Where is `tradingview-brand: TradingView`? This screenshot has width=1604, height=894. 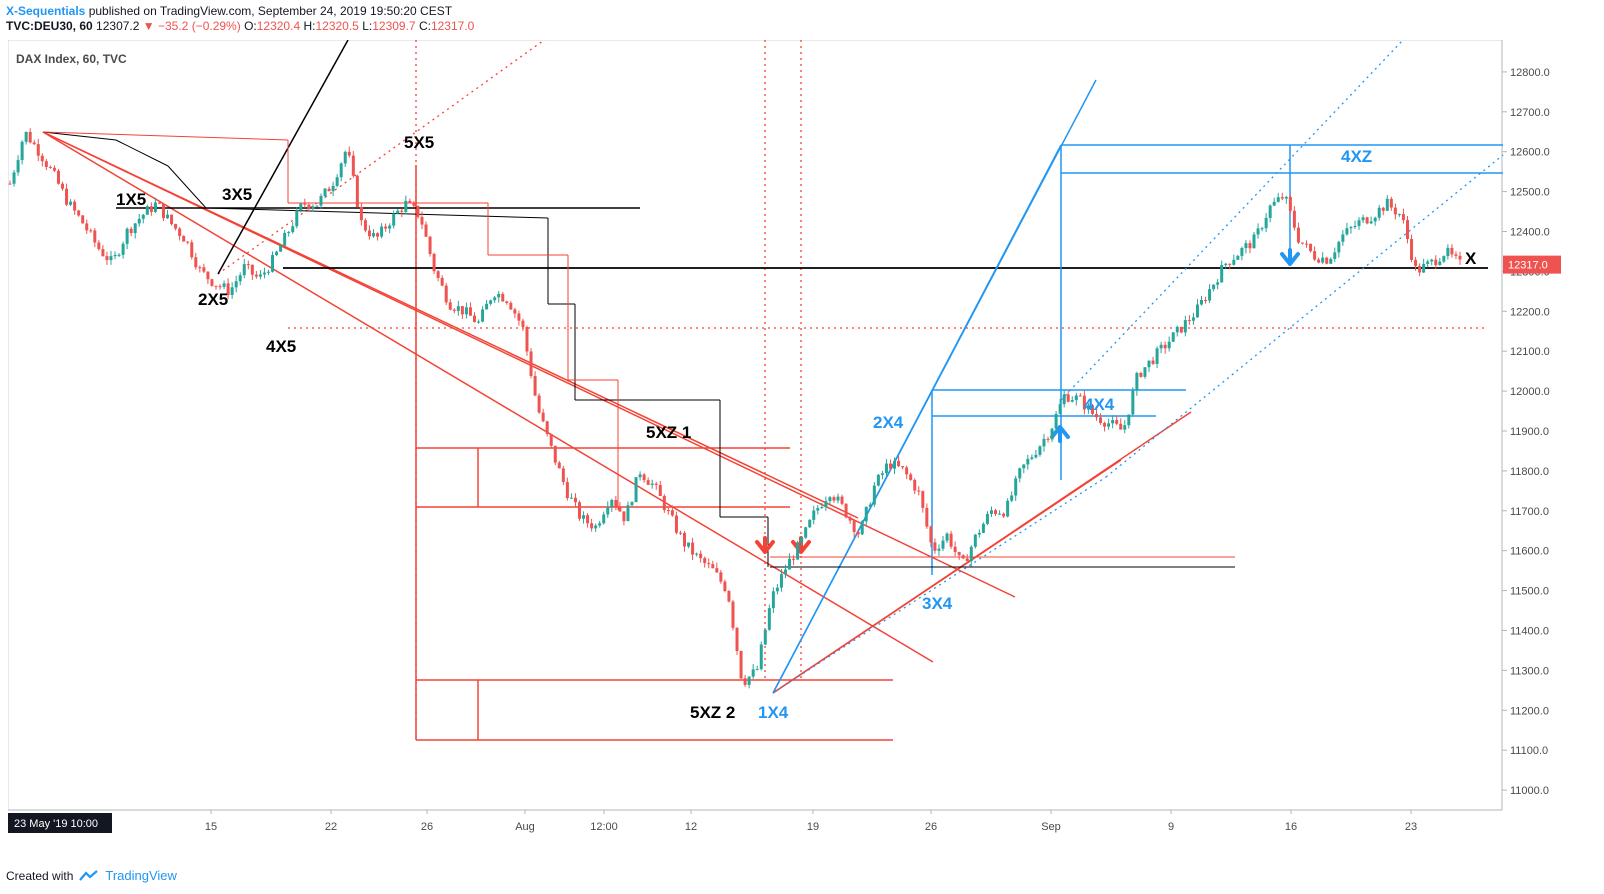
tradingview-brand: TradingView is located at coordinates (141, 875).